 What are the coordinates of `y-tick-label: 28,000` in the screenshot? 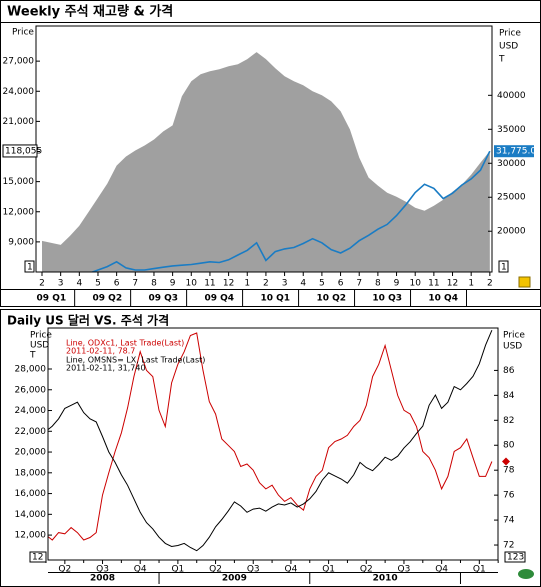 It's located at (31, 370).